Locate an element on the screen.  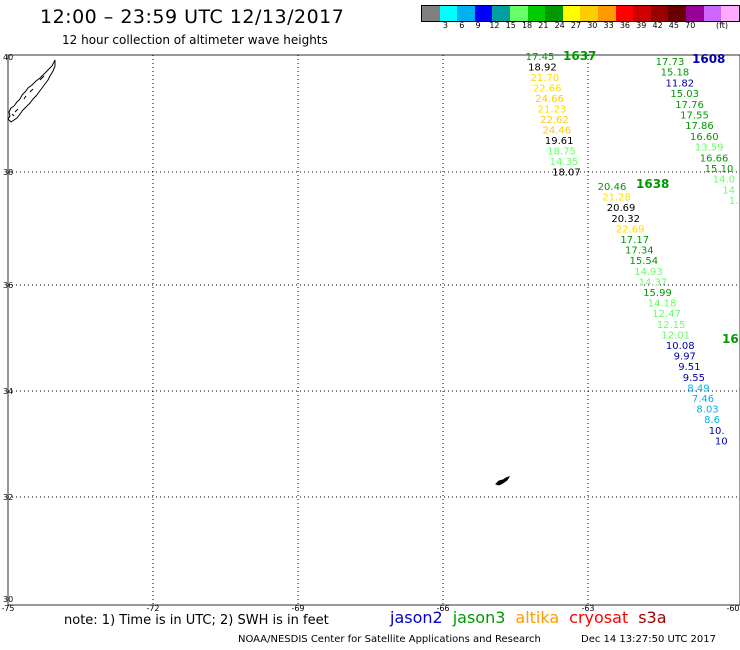
satellite-s3a: s3a is located at coordinates (652, 617).